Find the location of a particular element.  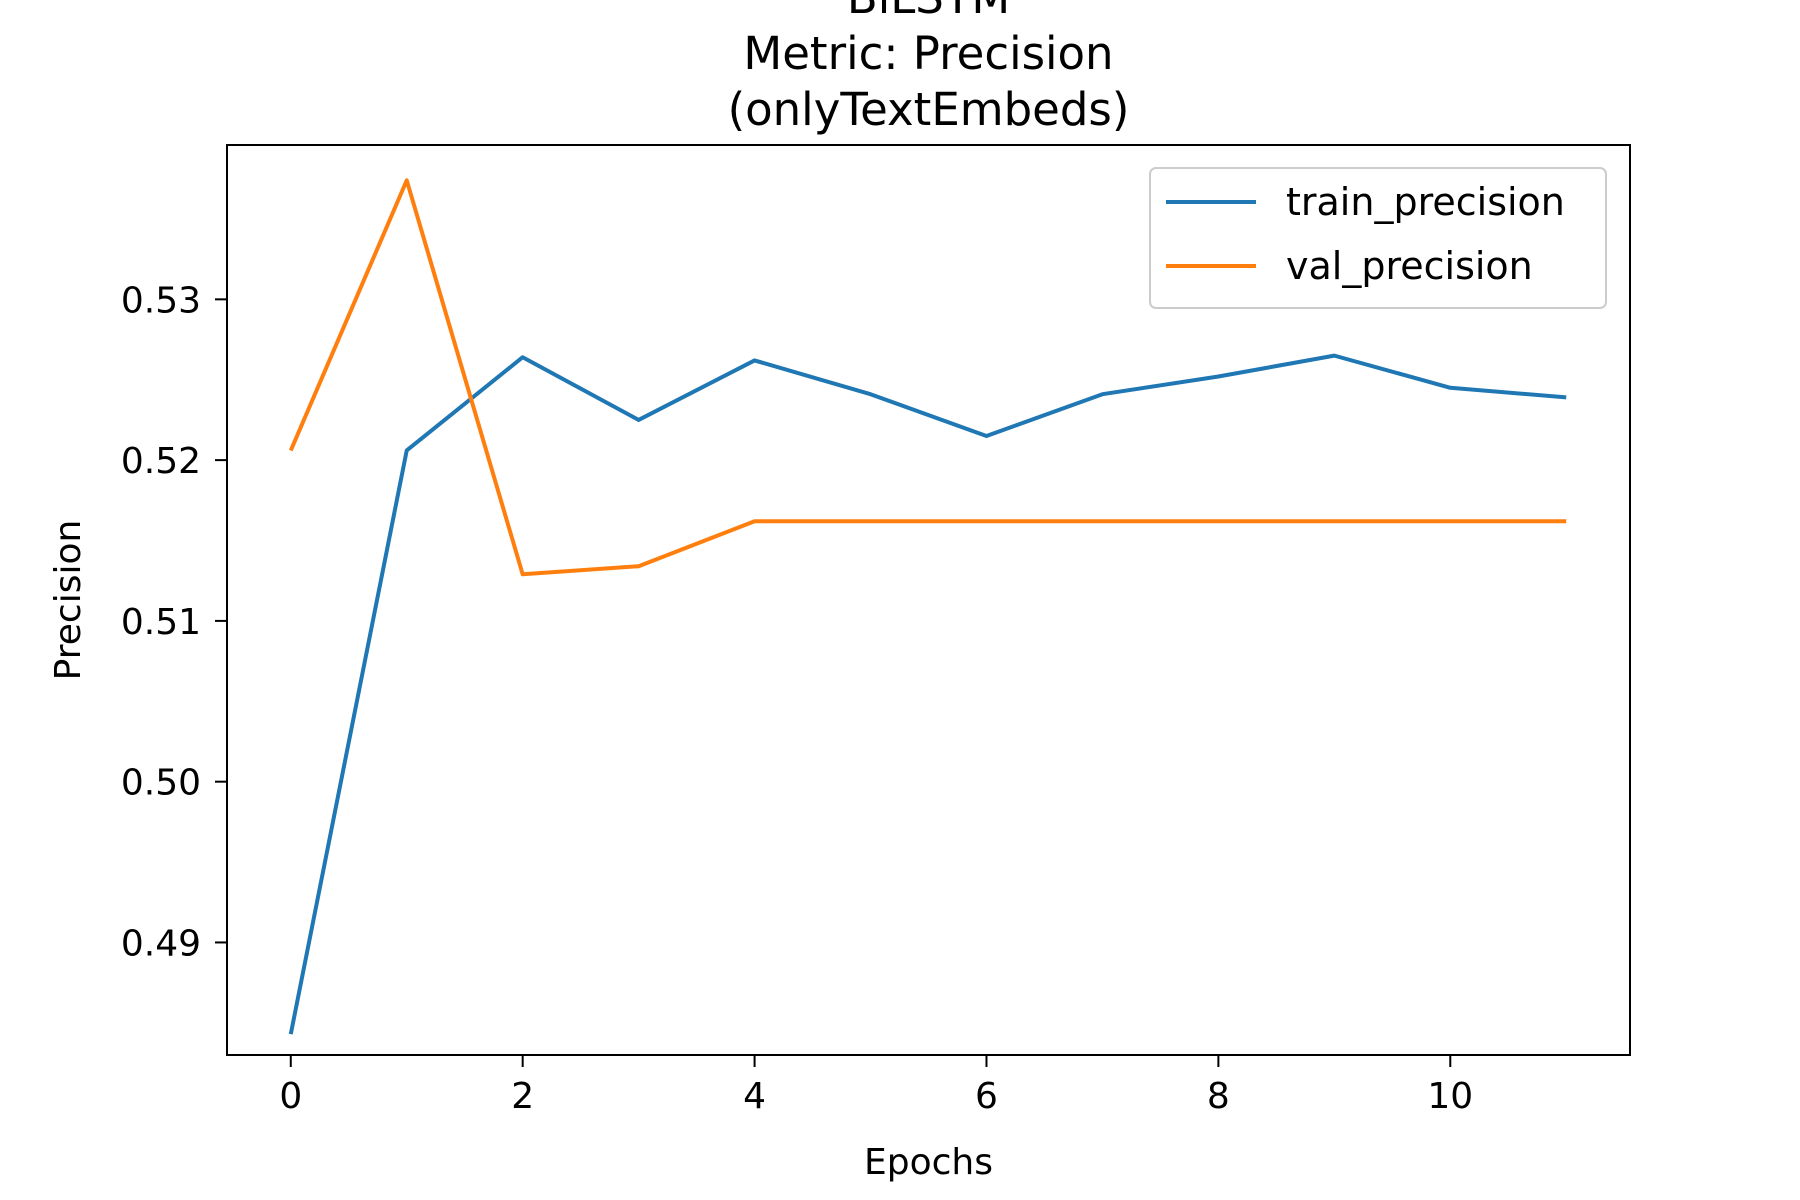

y-axis-ticks: 0.49 0.50 0.51 0.52 0.53 is located at coordinates (174, 622).